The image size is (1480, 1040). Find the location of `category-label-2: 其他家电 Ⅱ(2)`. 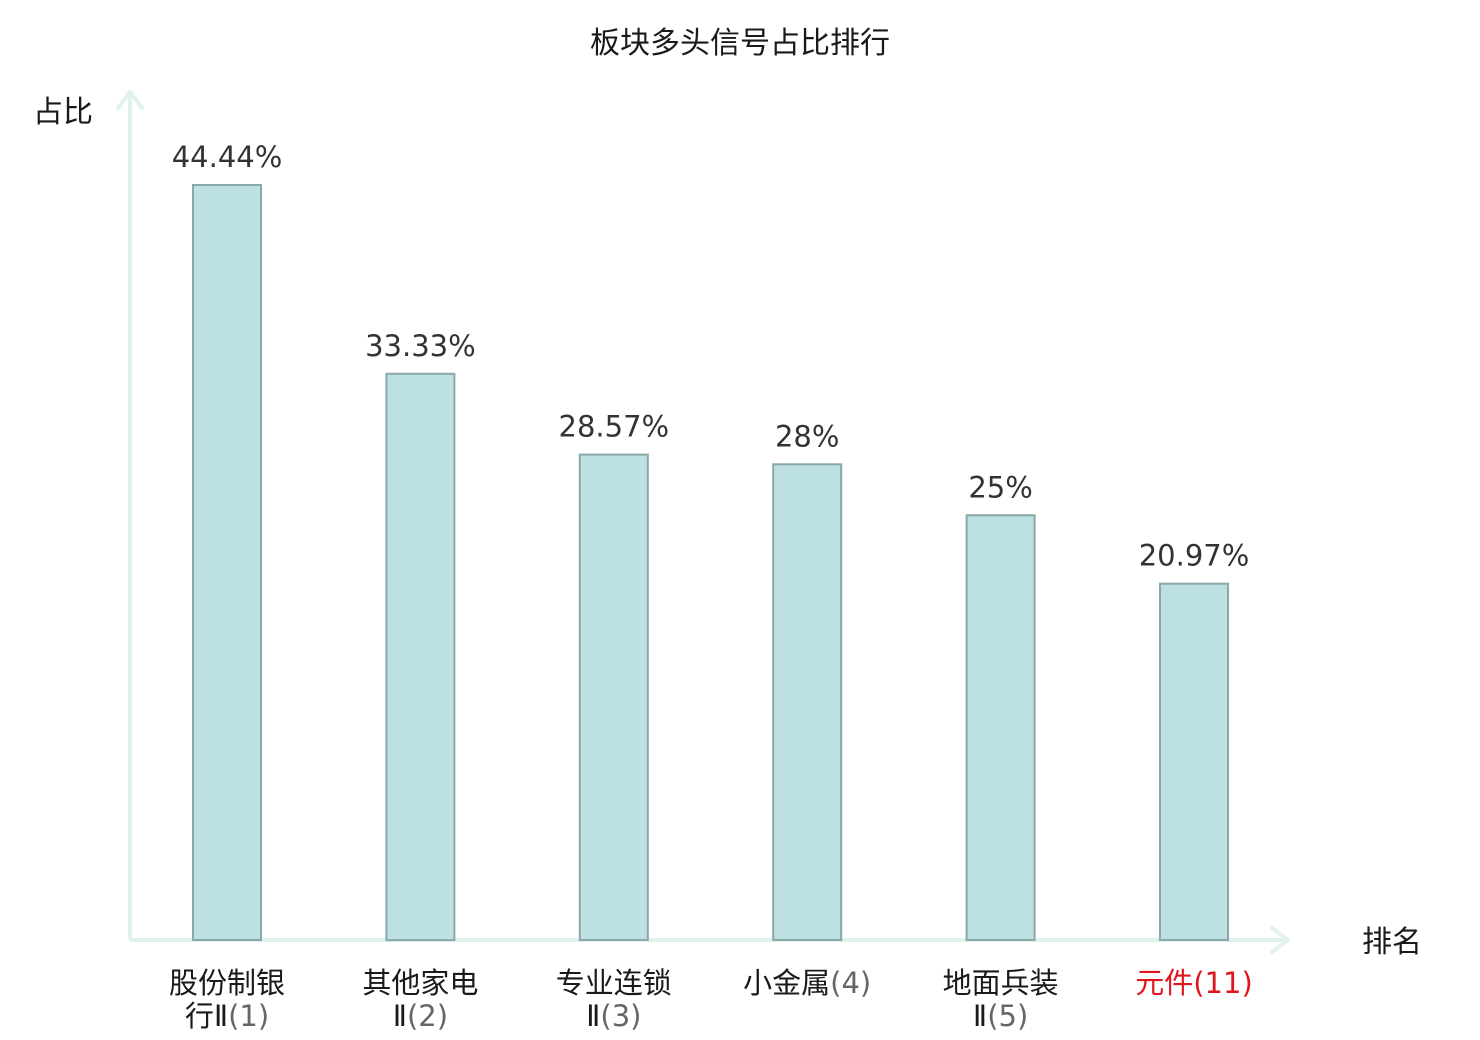

category-label-2: 其他家电 Ⅱ(2) is located at coordinates (420, 999).